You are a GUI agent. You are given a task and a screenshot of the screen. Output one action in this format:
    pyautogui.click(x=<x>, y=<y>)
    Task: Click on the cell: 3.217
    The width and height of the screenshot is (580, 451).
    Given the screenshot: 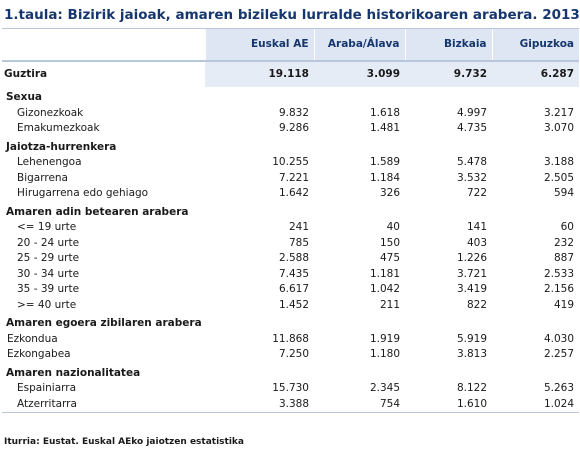 What is the action you would take?
    pyautogui.click(x=558, y=112)
    